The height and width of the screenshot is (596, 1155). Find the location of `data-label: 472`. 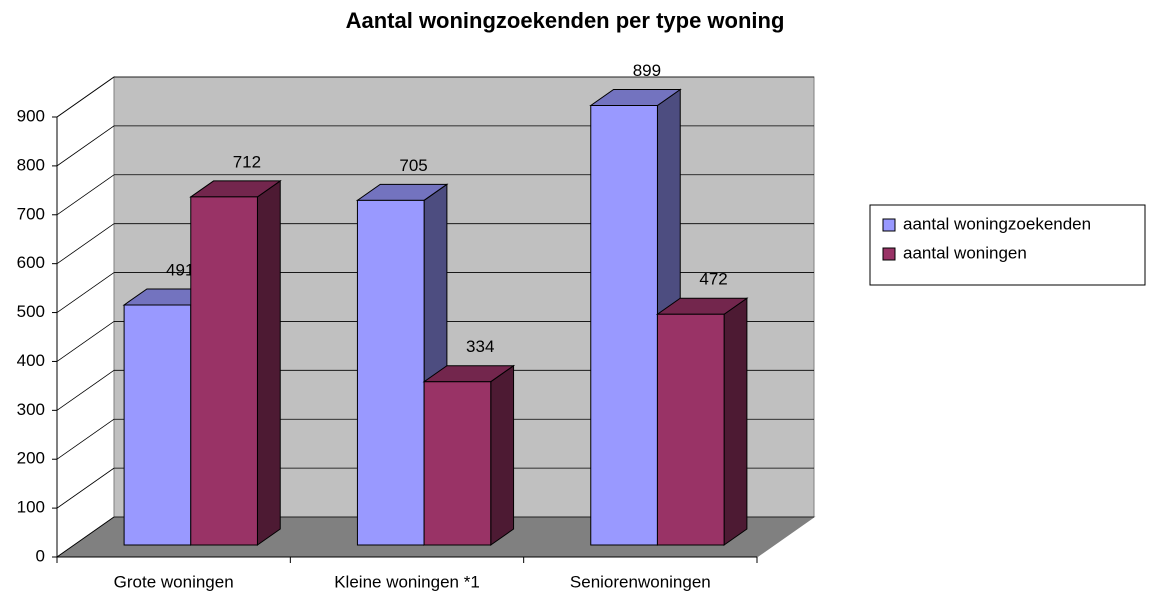

data-label: 472 is located at coordinates (713, 279).